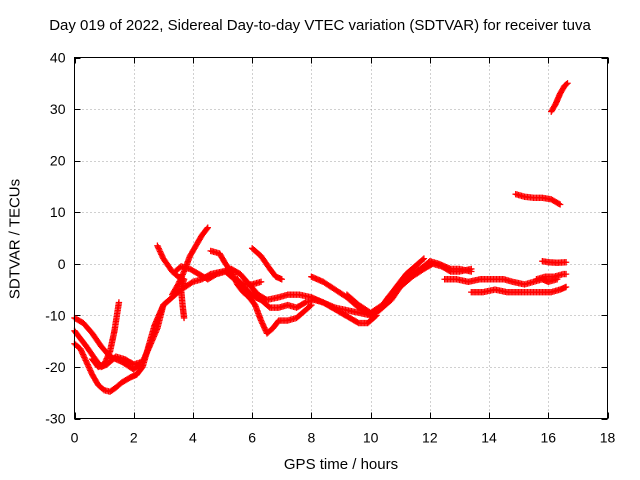  I want to click on series-arc15, so click(551, 276).